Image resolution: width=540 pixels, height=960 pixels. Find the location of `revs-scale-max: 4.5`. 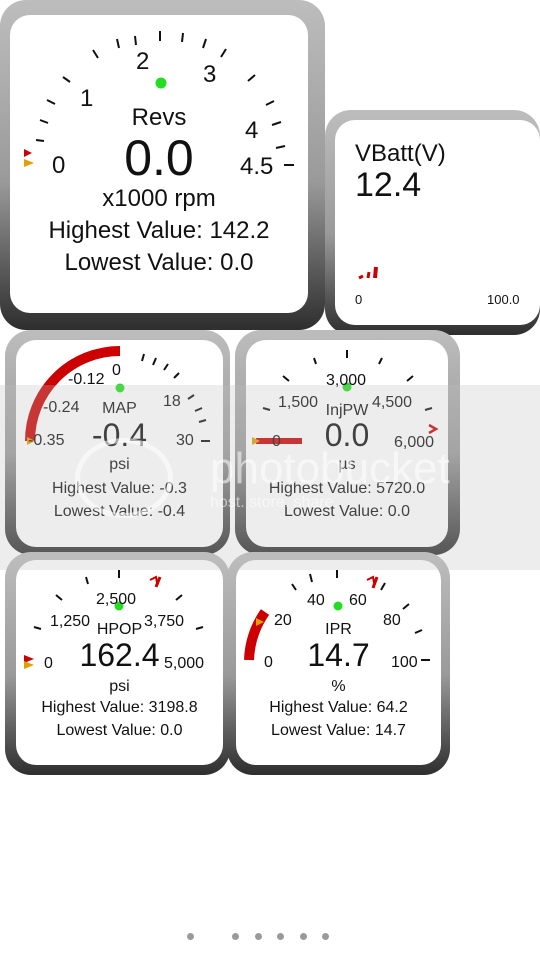

revs-scale-max: 4.5 is located at coordinates (257, 166).